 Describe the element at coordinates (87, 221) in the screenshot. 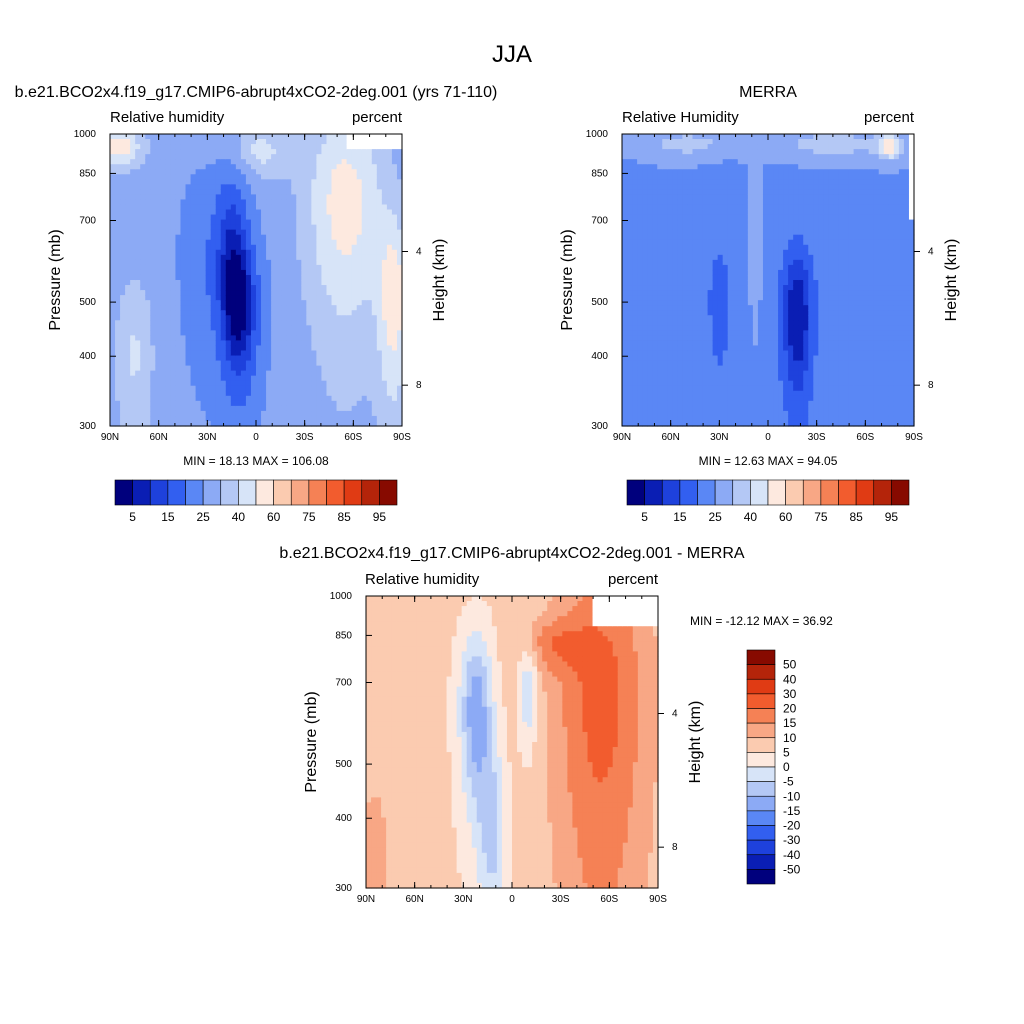

I see `y-tick-label: 700` at that location.